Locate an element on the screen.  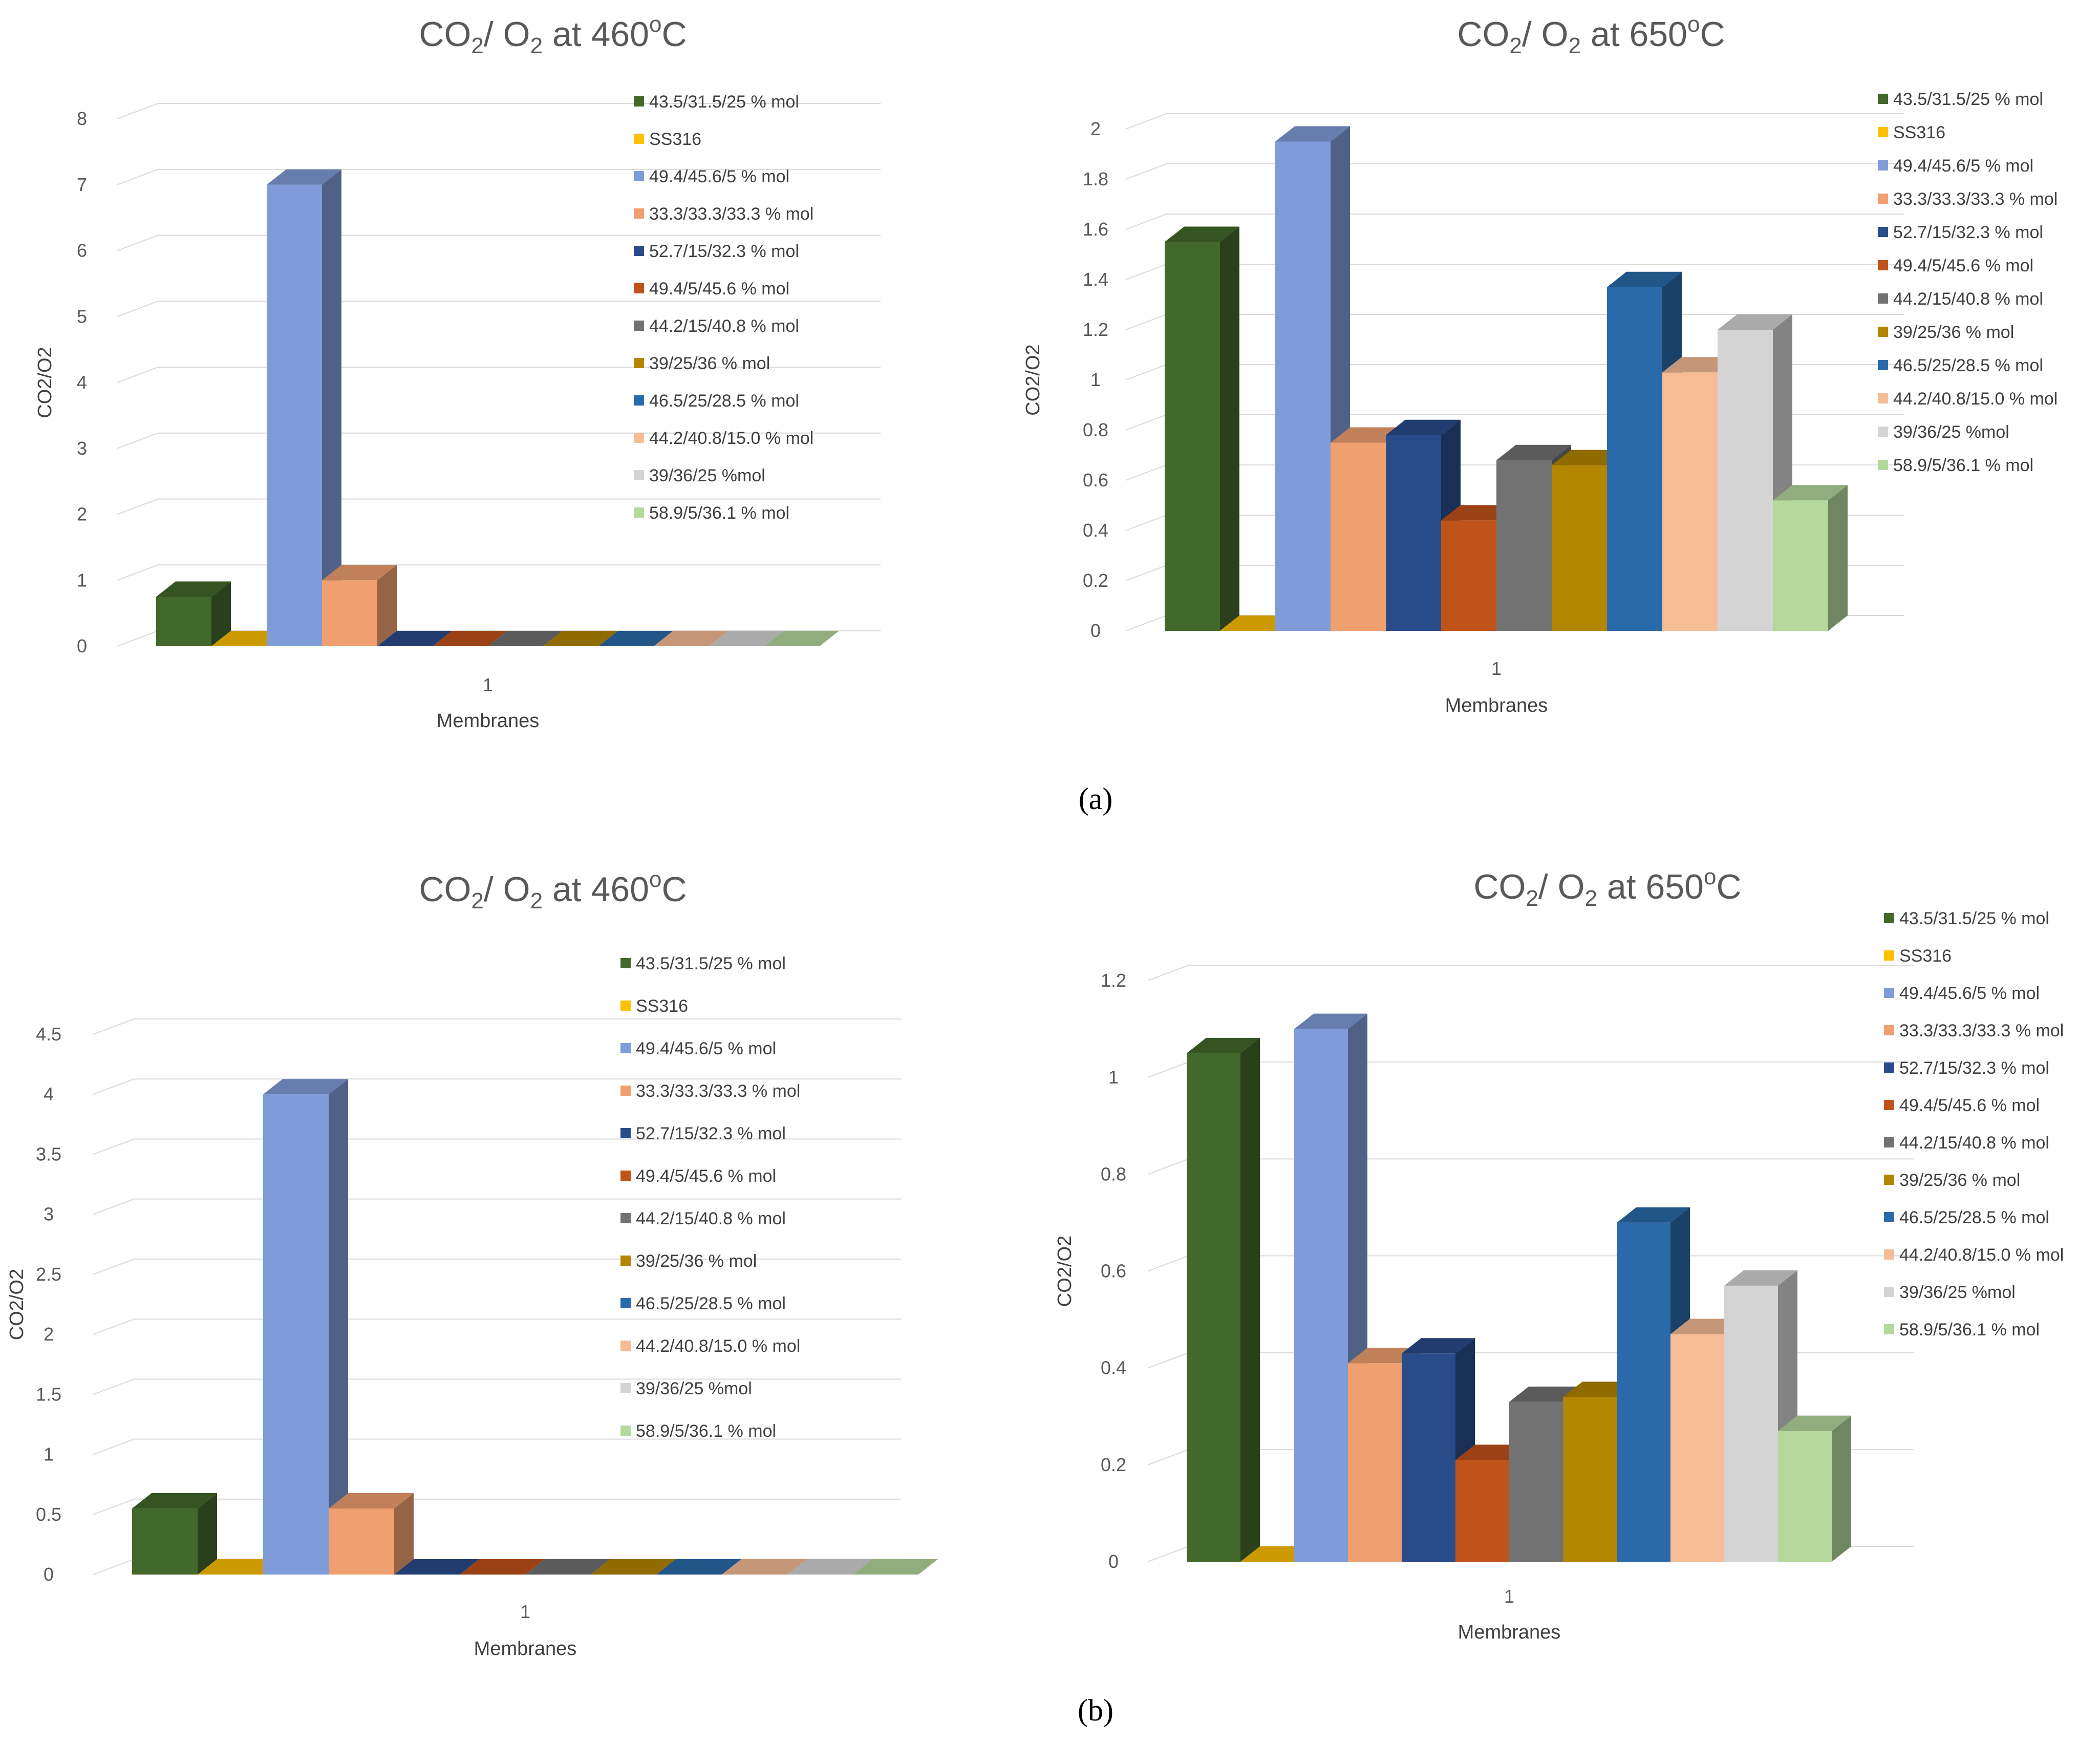
y-tick-label: 0.5 is located at coordinates (48, 1515).